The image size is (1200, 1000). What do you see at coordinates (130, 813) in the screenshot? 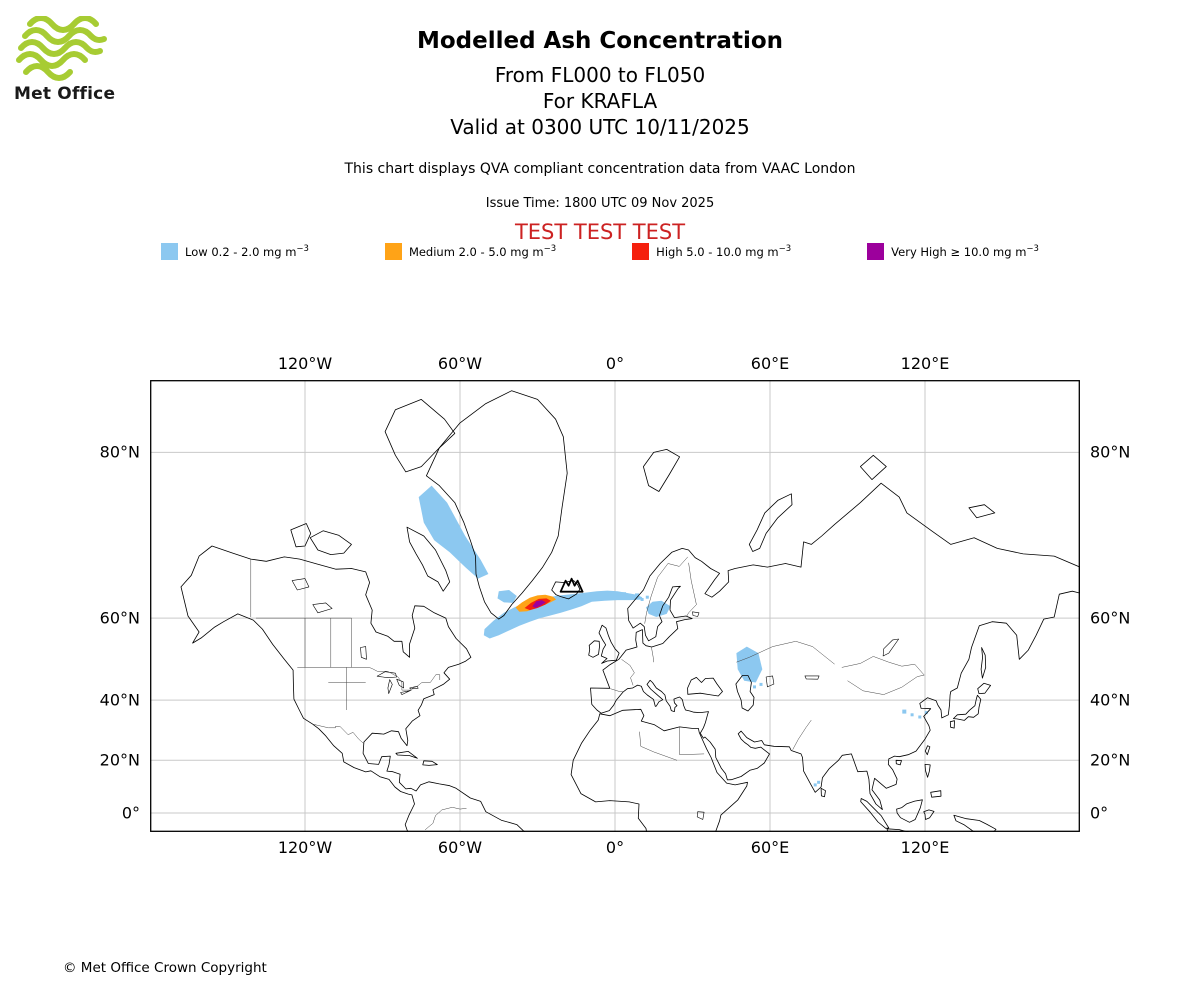
I see `y-tick-left: 0°` at bounding box center [130, 813].